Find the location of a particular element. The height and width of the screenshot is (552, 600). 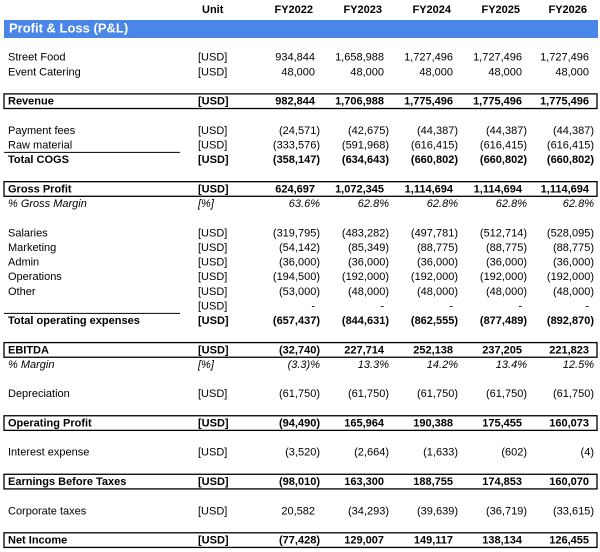

year-header: FY2025 is located at coordinates (500, 10).